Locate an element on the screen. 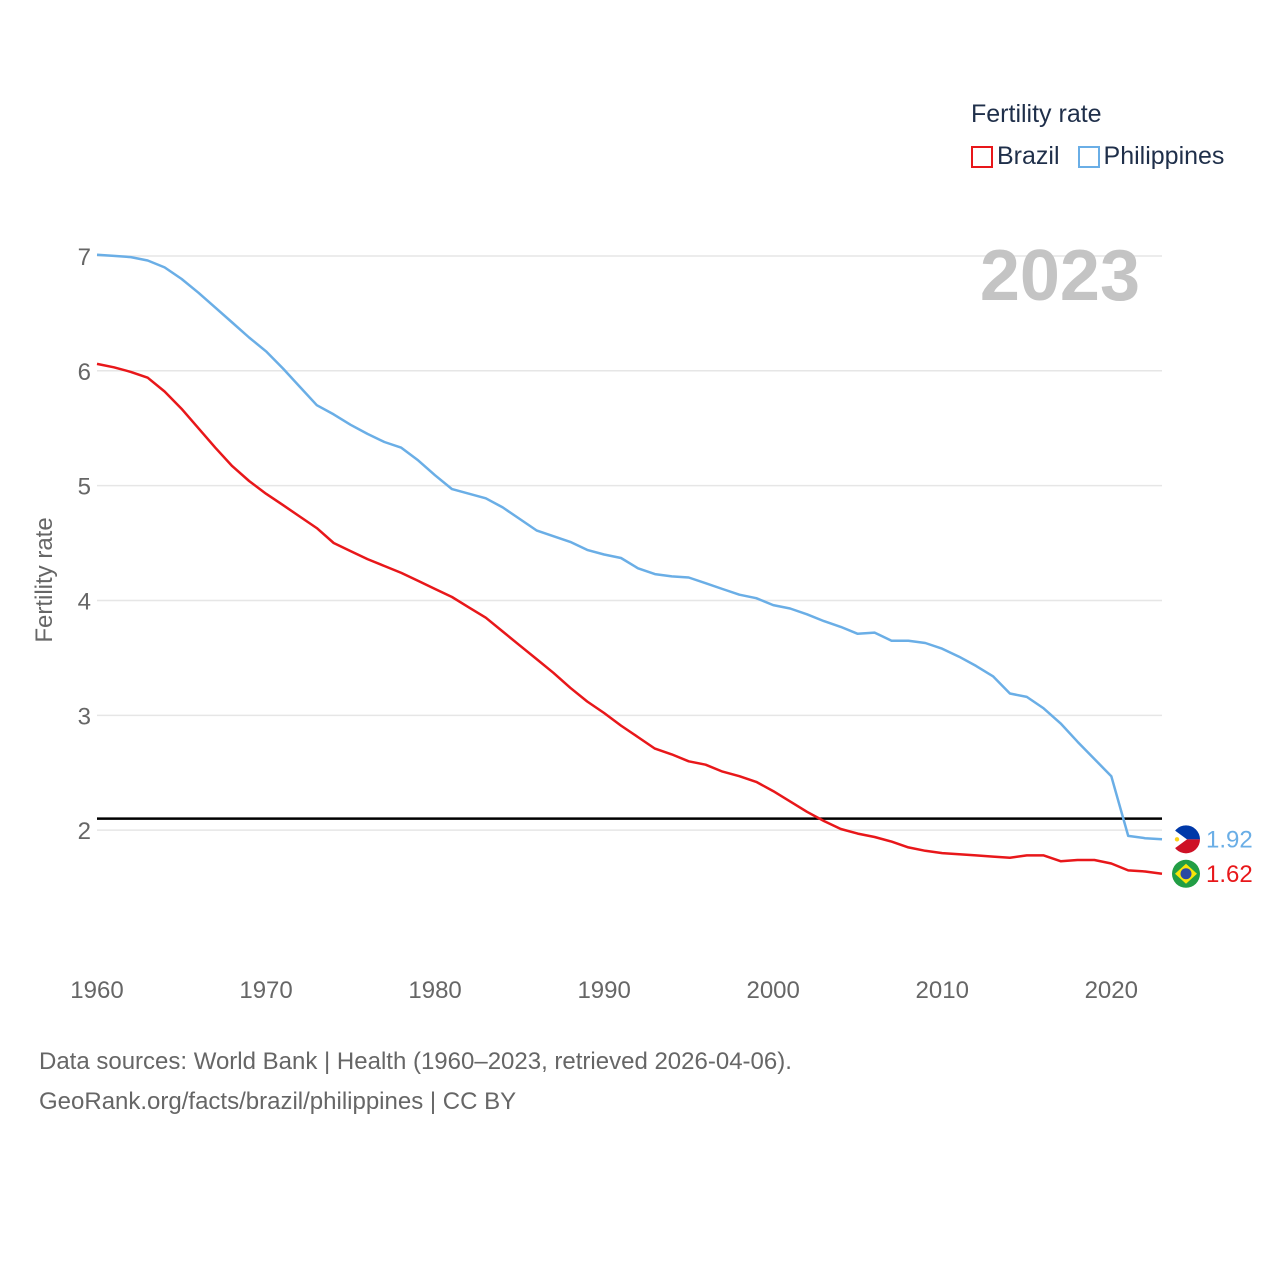 Image resolution: width=1280 pixels, height=1280 pixels. y-tick-label: 6 is located at coordinates (84, 372).